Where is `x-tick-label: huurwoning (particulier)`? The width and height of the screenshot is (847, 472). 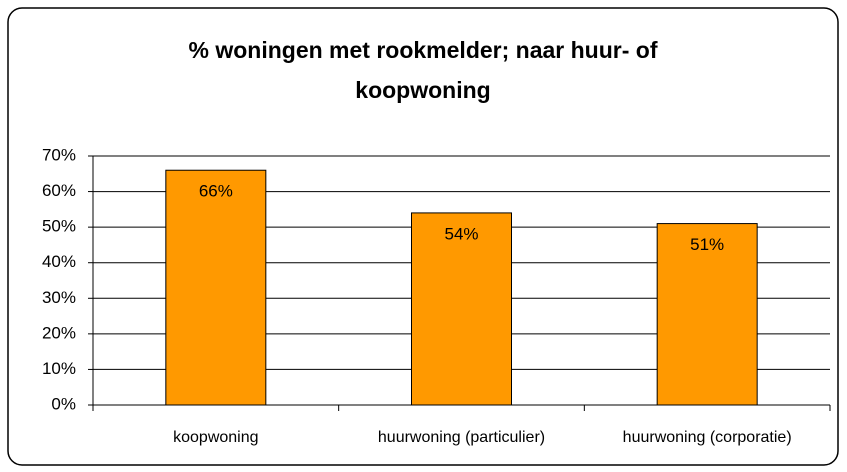
x-tick-label: huurwoning (particulier) is located at coordinates (461, 437).